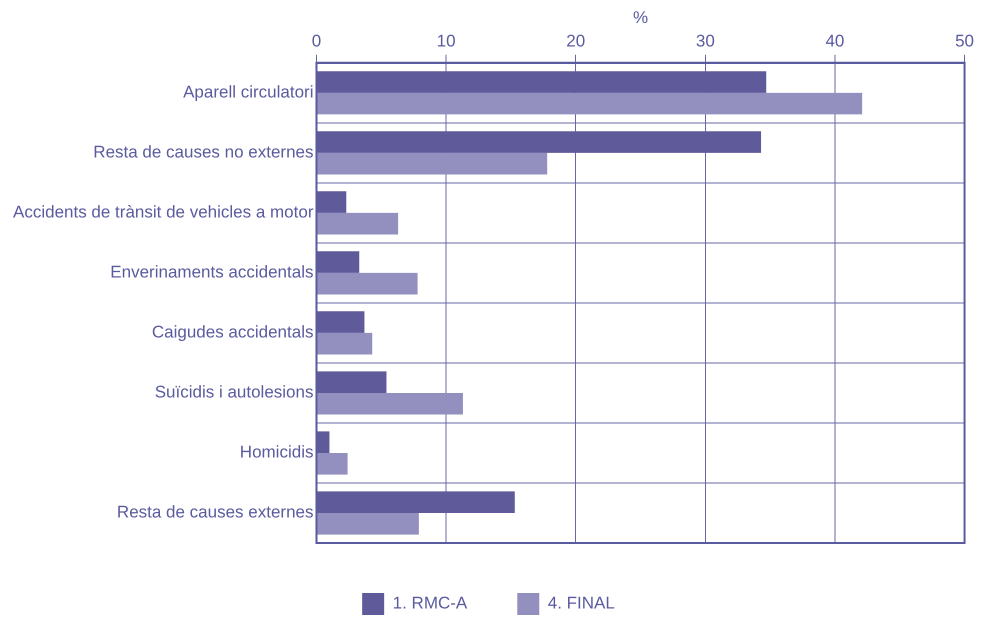 This screenshot has width=985, height=633. Describe the element at coordinates (163, 212) in the screenshot. I see `y-tick-label: Accidents de trànsit de vehicles a motor` at that location.